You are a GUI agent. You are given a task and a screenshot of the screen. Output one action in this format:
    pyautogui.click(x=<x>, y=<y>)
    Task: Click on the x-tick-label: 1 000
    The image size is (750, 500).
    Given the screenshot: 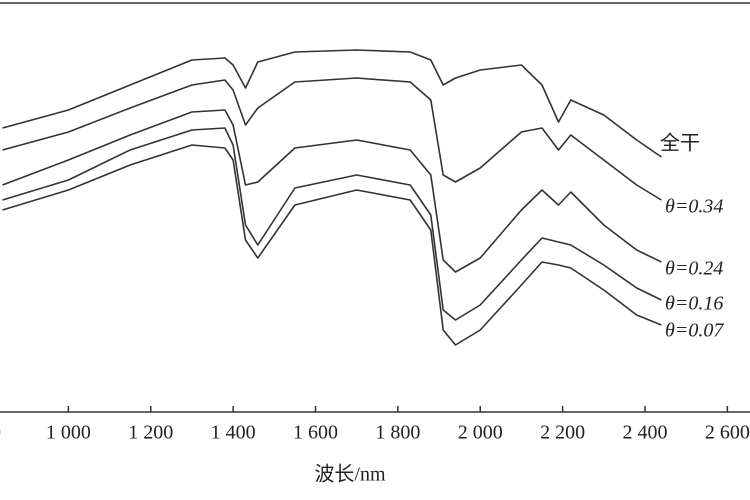 What is the action you would take?
    pyautogui.click(x=68, y=433)
    